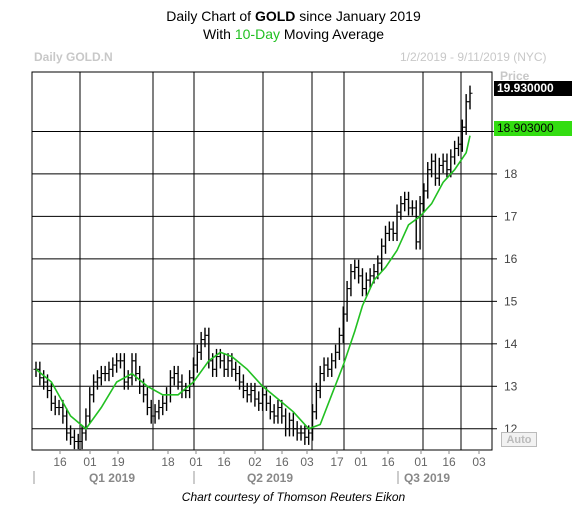  What do you see at coordinates (218, 34) in the screenshot?
I see `subtitle-prefix: With` at bounding box center [218, 34].